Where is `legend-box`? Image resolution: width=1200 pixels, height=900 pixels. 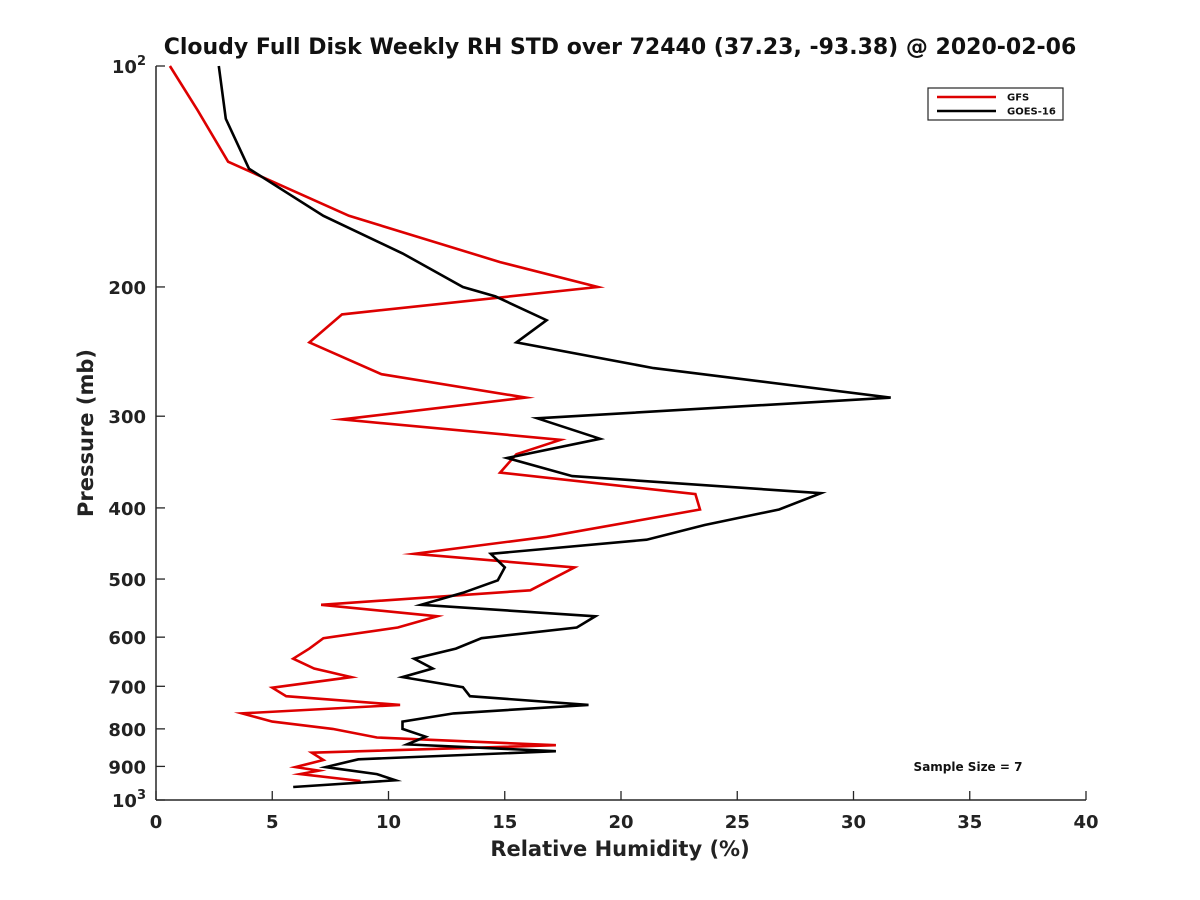 legend-box is located at coordinates (995, 104).